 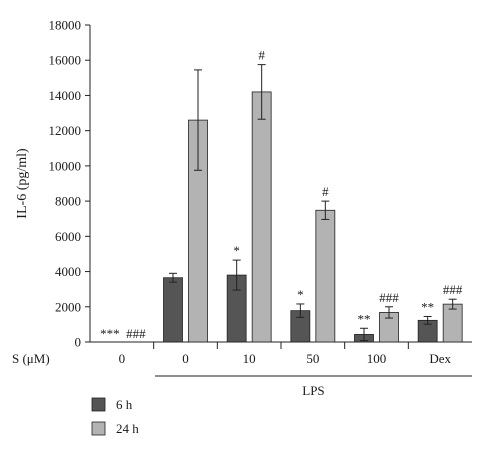 I want to click on group-label: LPS, so click(x=313, y=390).